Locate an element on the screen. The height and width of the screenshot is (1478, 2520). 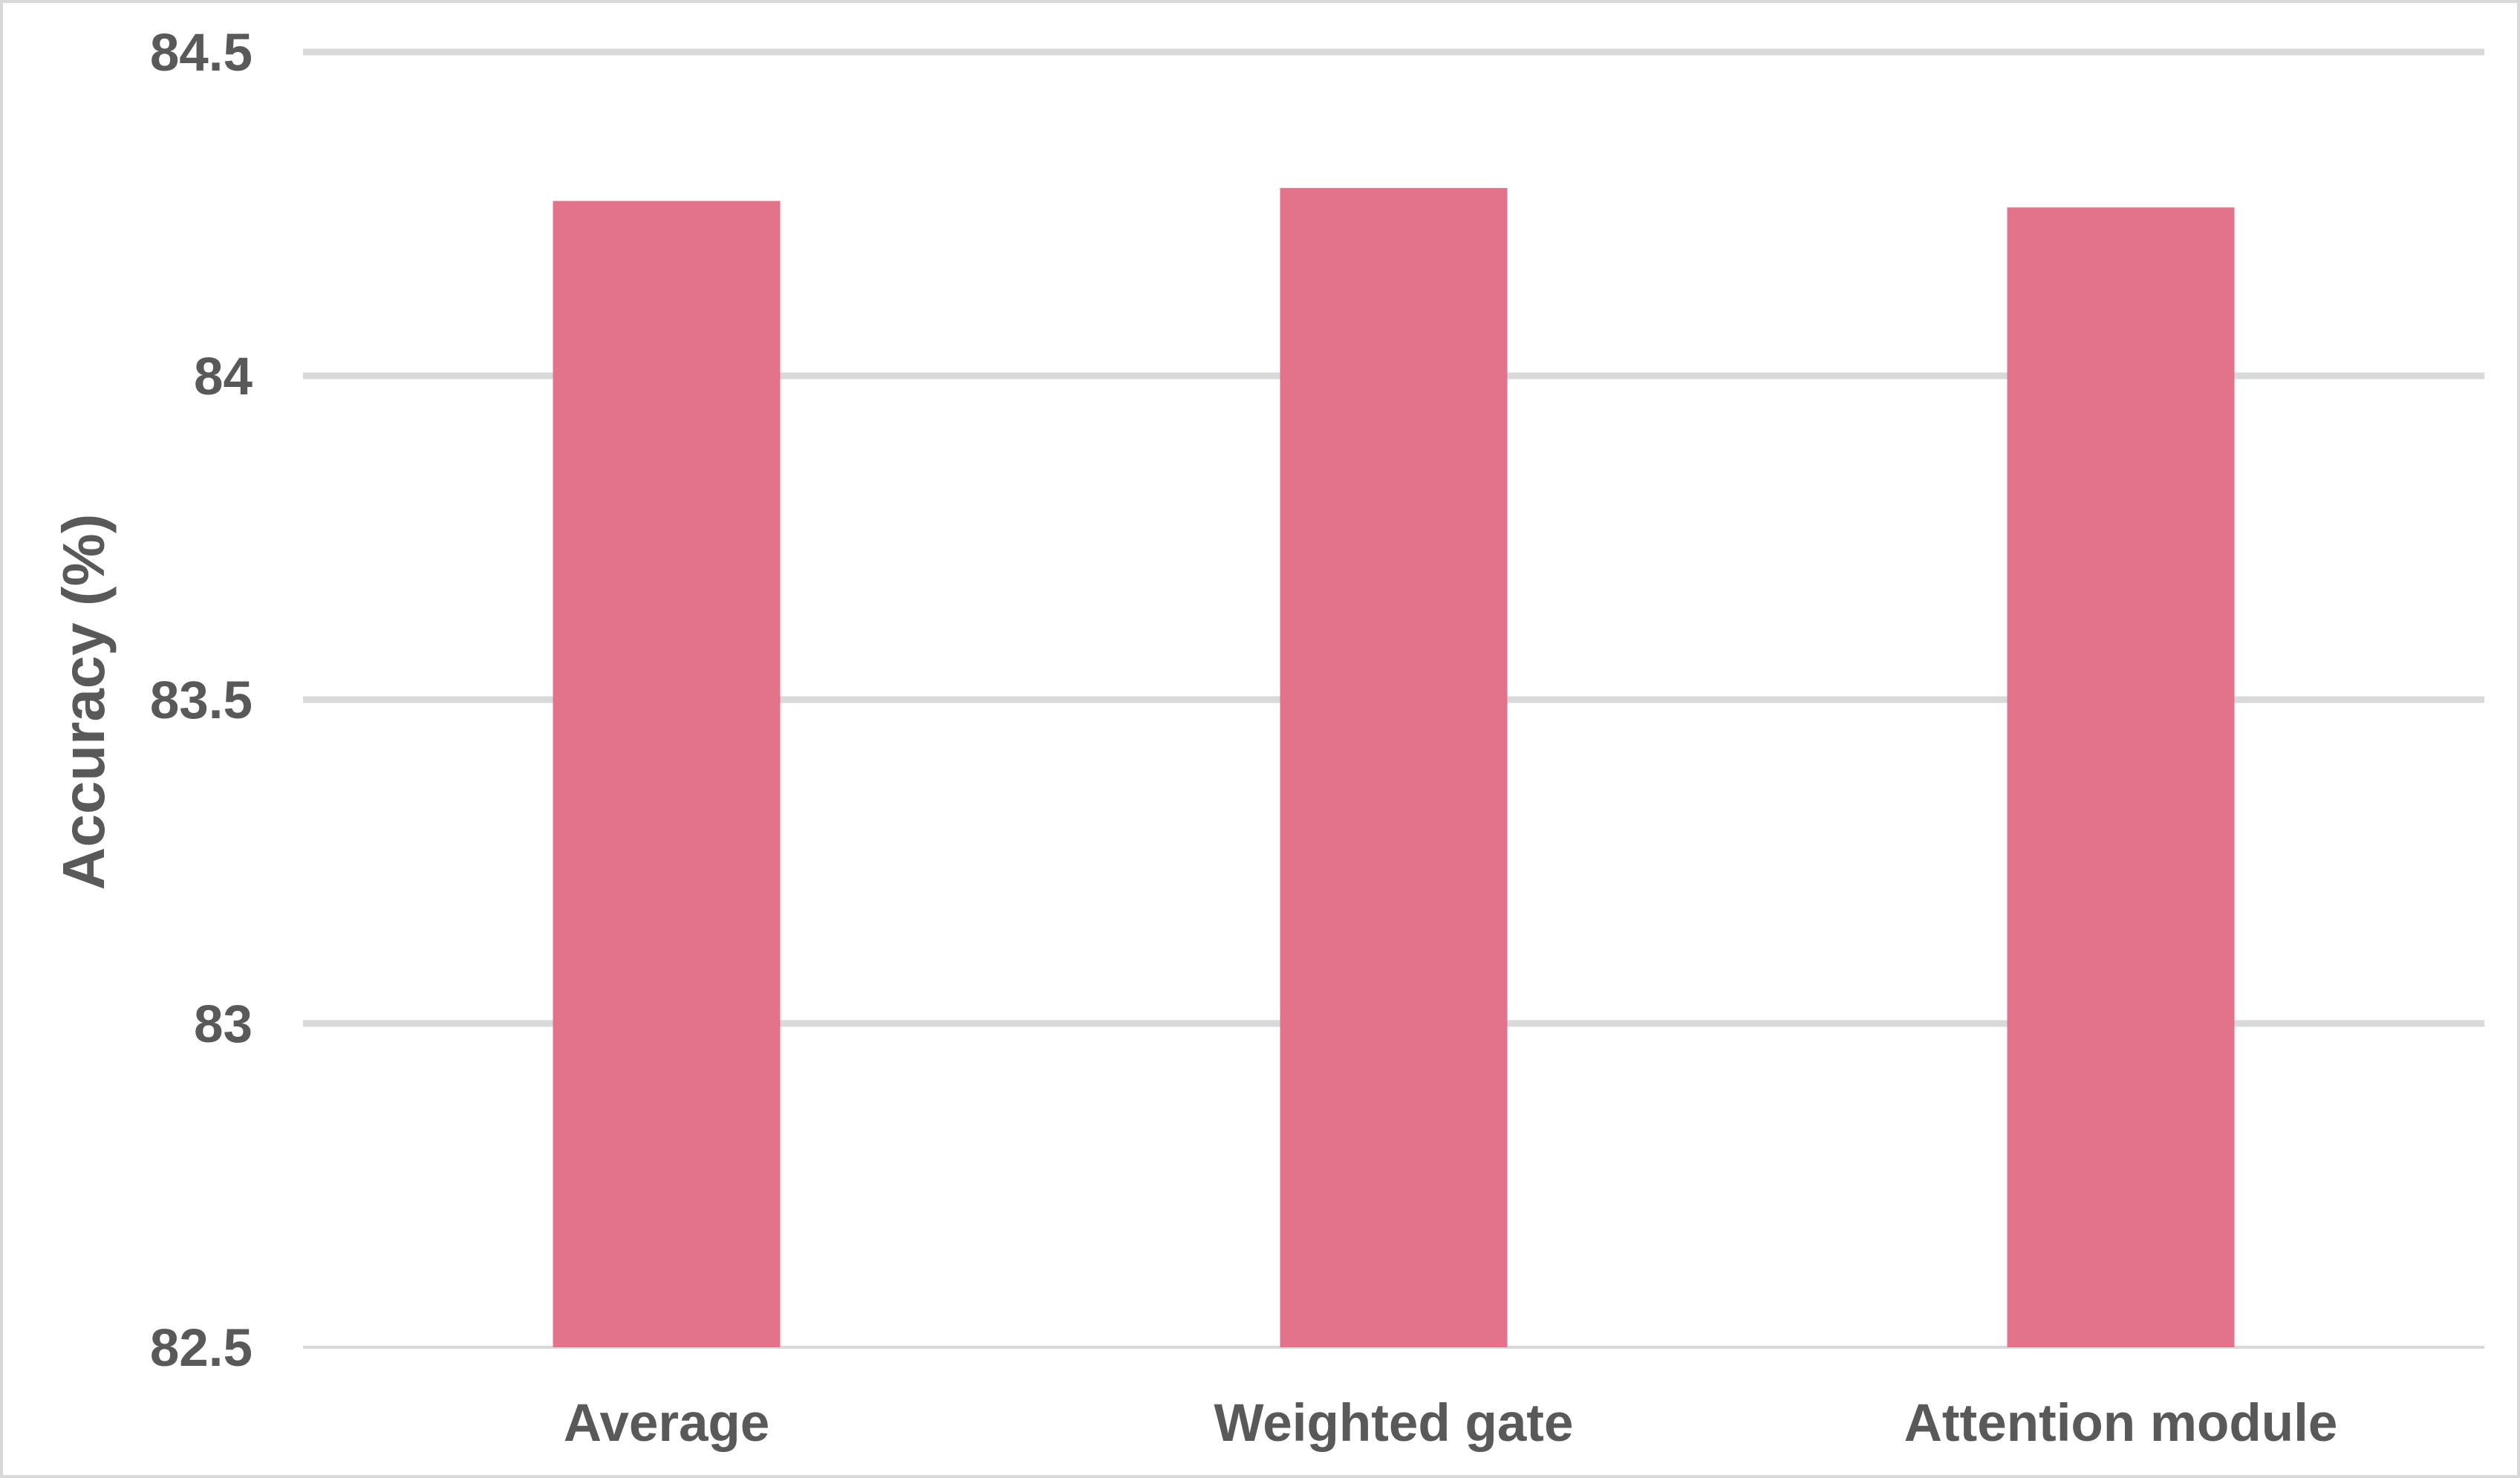
y-axis-title: Accuracy (%) is located at coordinates (84, 702).